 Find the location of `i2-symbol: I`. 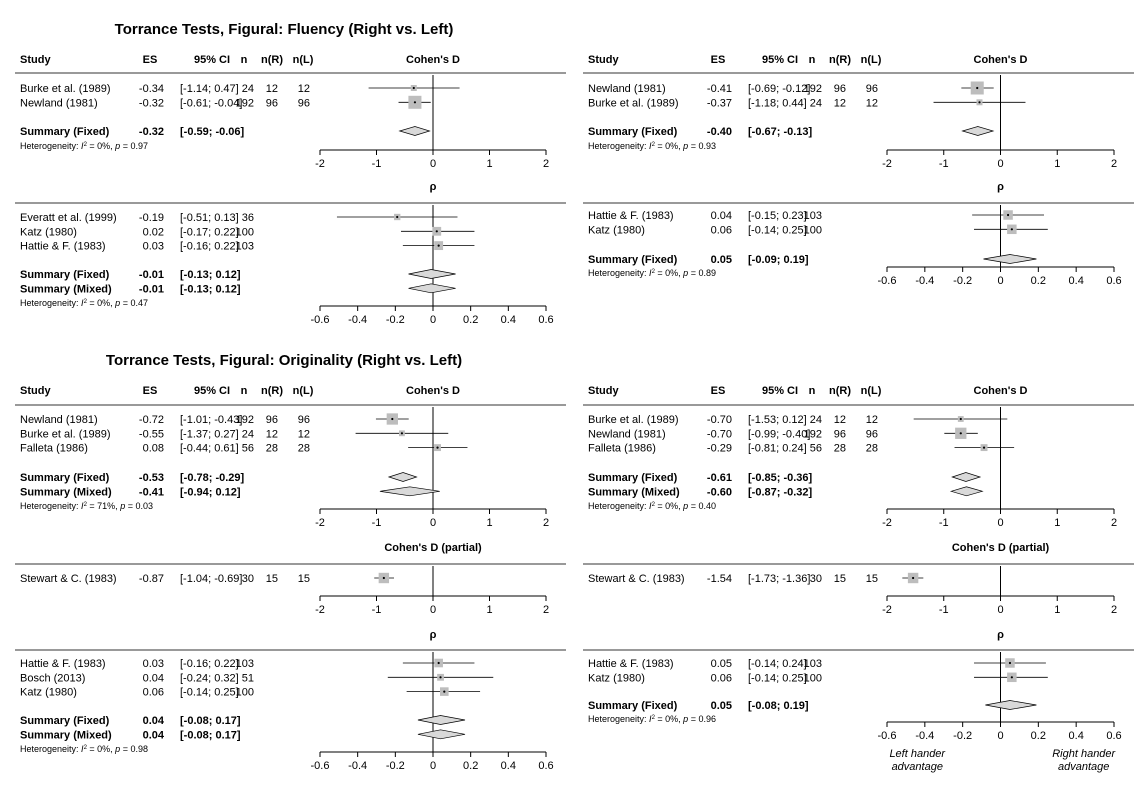

i2-symbol: I is located at coordinates (650, 719).